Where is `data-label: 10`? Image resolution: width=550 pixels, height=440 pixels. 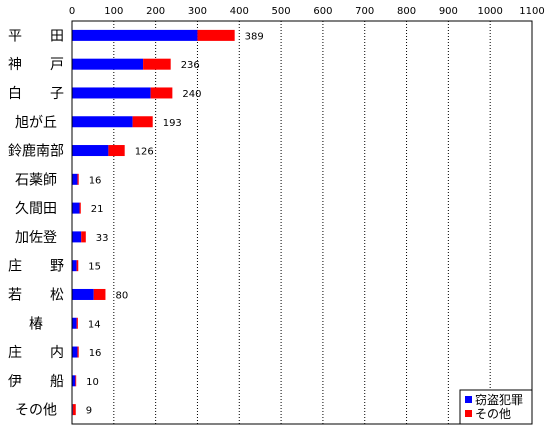 data-label: 10 is located at coordinates (92, 382).